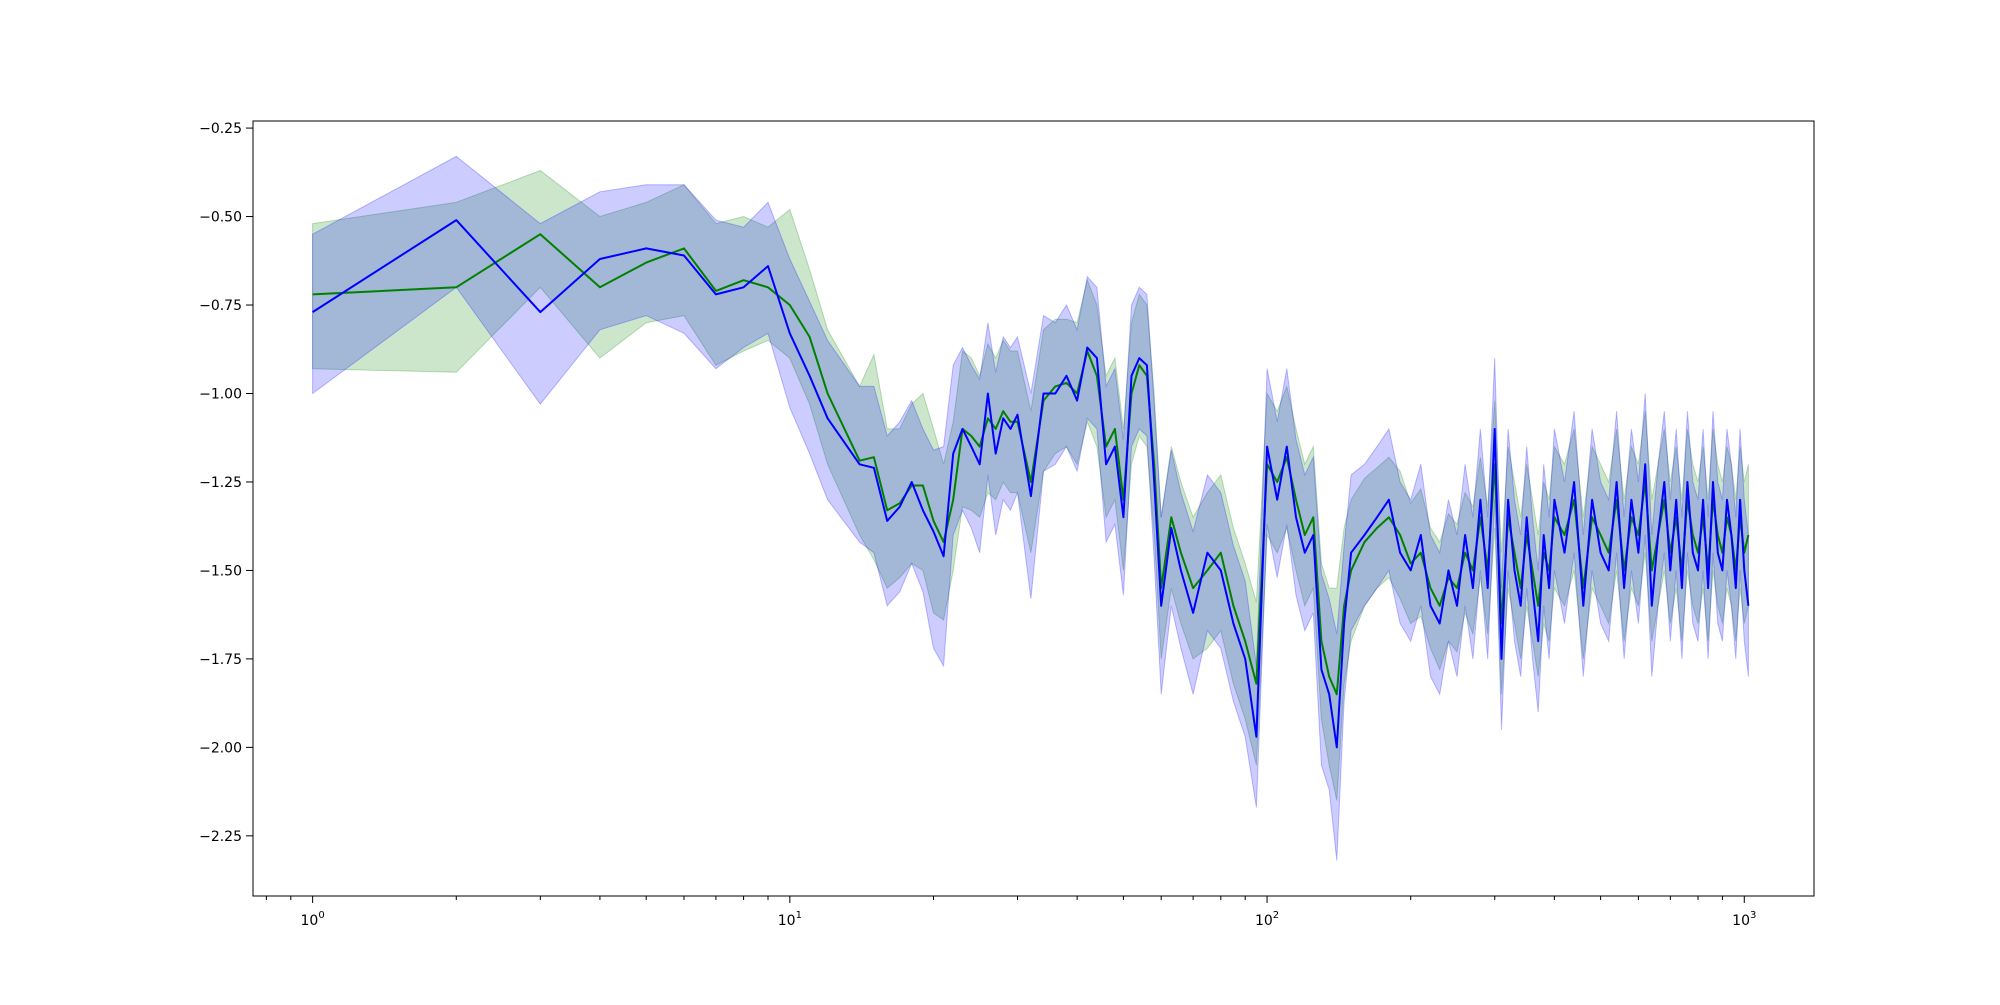 The width and height of the screenshot is (2000, 1005). I want to click on x-axis-ticks: 10⁰ 10¹ 10² 10³, so click(1010, 912).